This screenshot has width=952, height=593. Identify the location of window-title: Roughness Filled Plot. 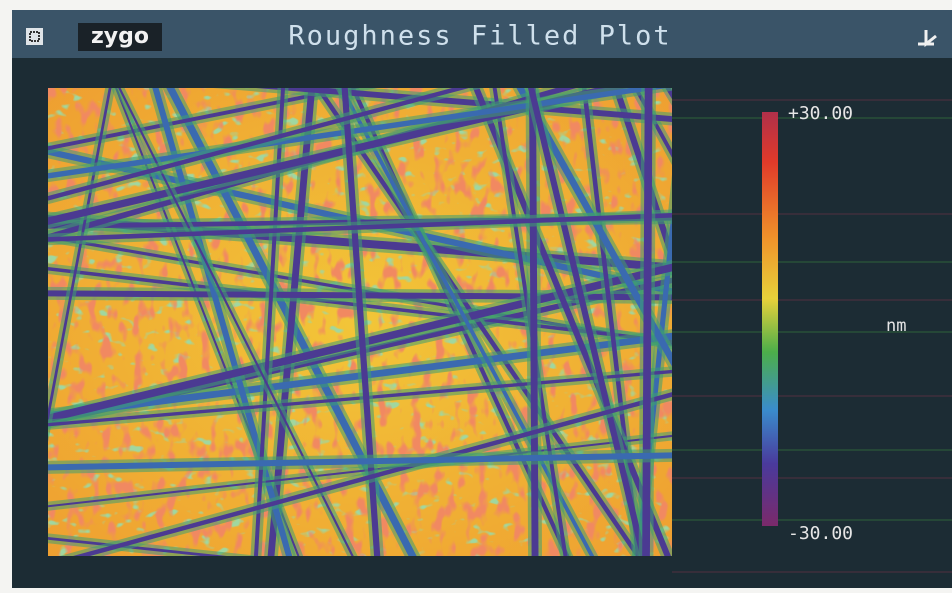
(479, 36).